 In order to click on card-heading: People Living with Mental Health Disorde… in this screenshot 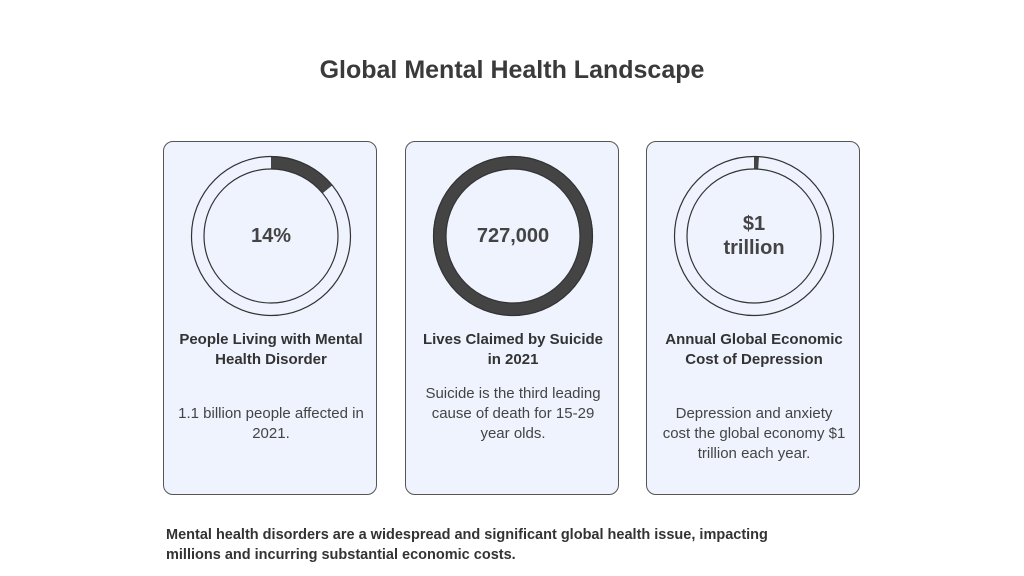, I will do `click(271, 349)`.